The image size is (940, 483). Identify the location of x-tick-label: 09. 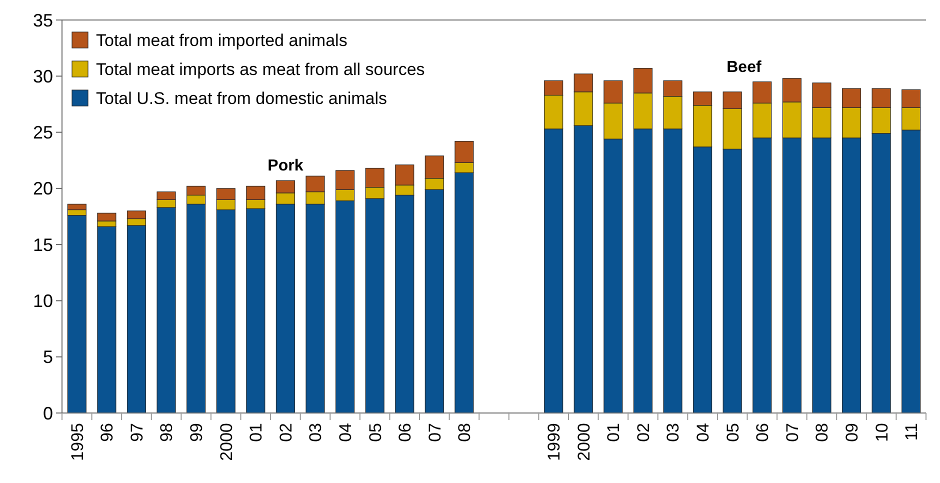
(852, 432).